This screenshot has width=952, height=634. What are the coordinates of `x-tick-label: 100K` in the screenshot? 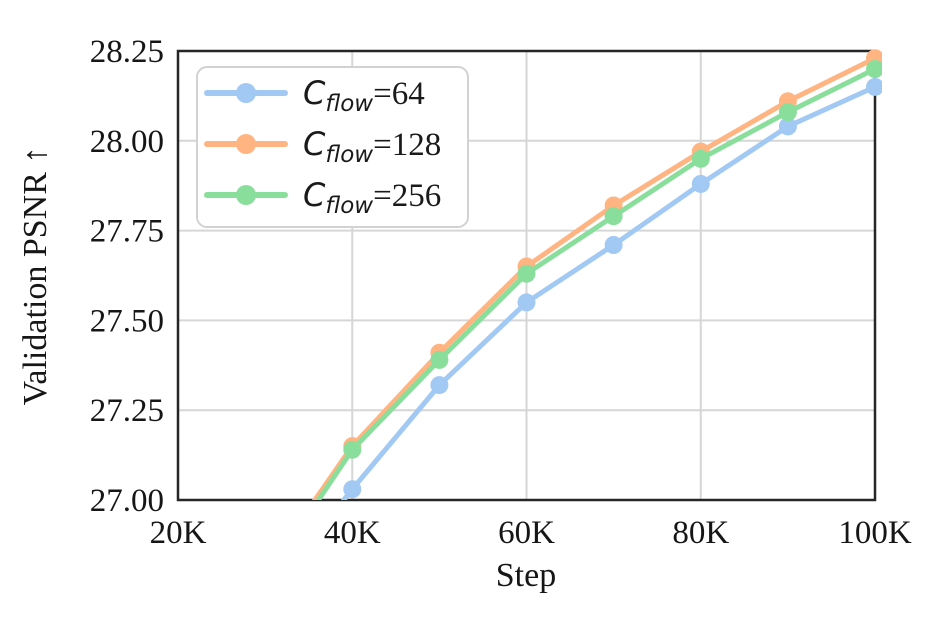 It's located at (875, 533).